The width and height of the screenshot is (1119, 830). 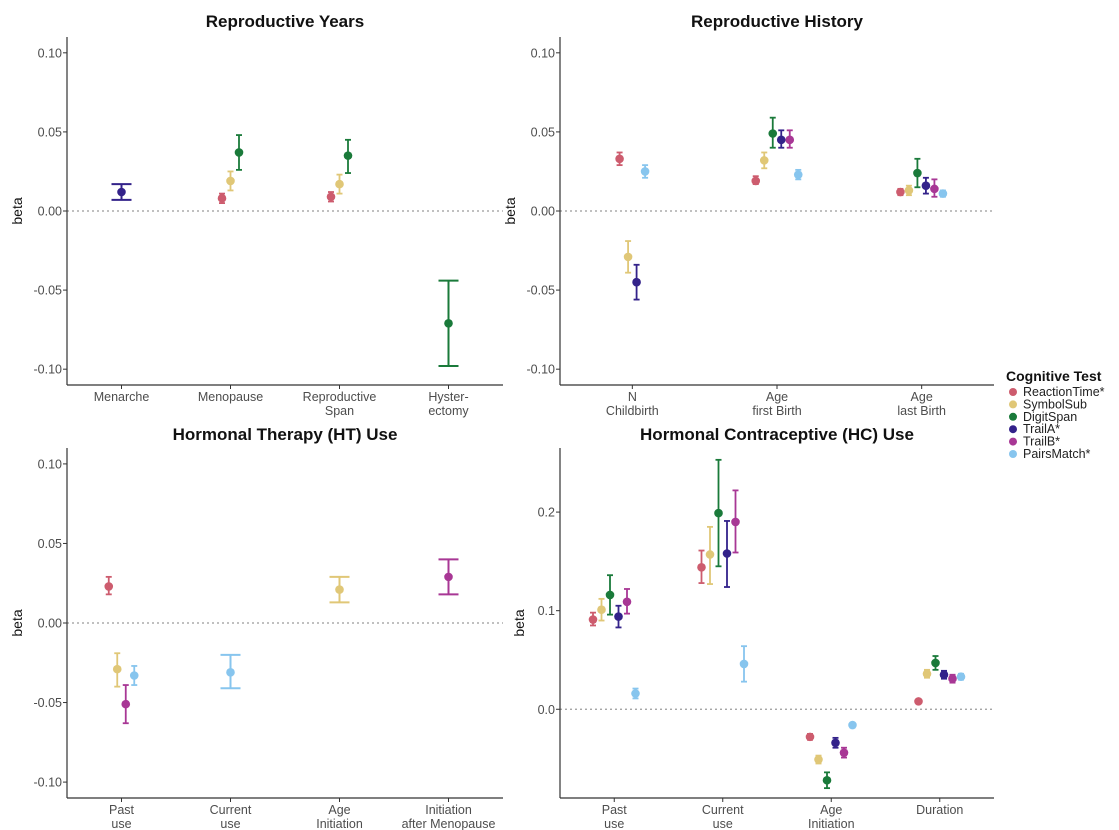 I want to click on x-tick-label: Past, so click(x=615, y=810).